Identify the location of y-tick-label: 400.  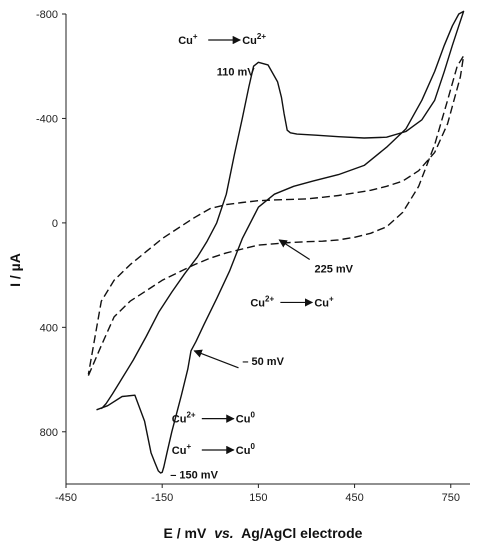
(49, 328).